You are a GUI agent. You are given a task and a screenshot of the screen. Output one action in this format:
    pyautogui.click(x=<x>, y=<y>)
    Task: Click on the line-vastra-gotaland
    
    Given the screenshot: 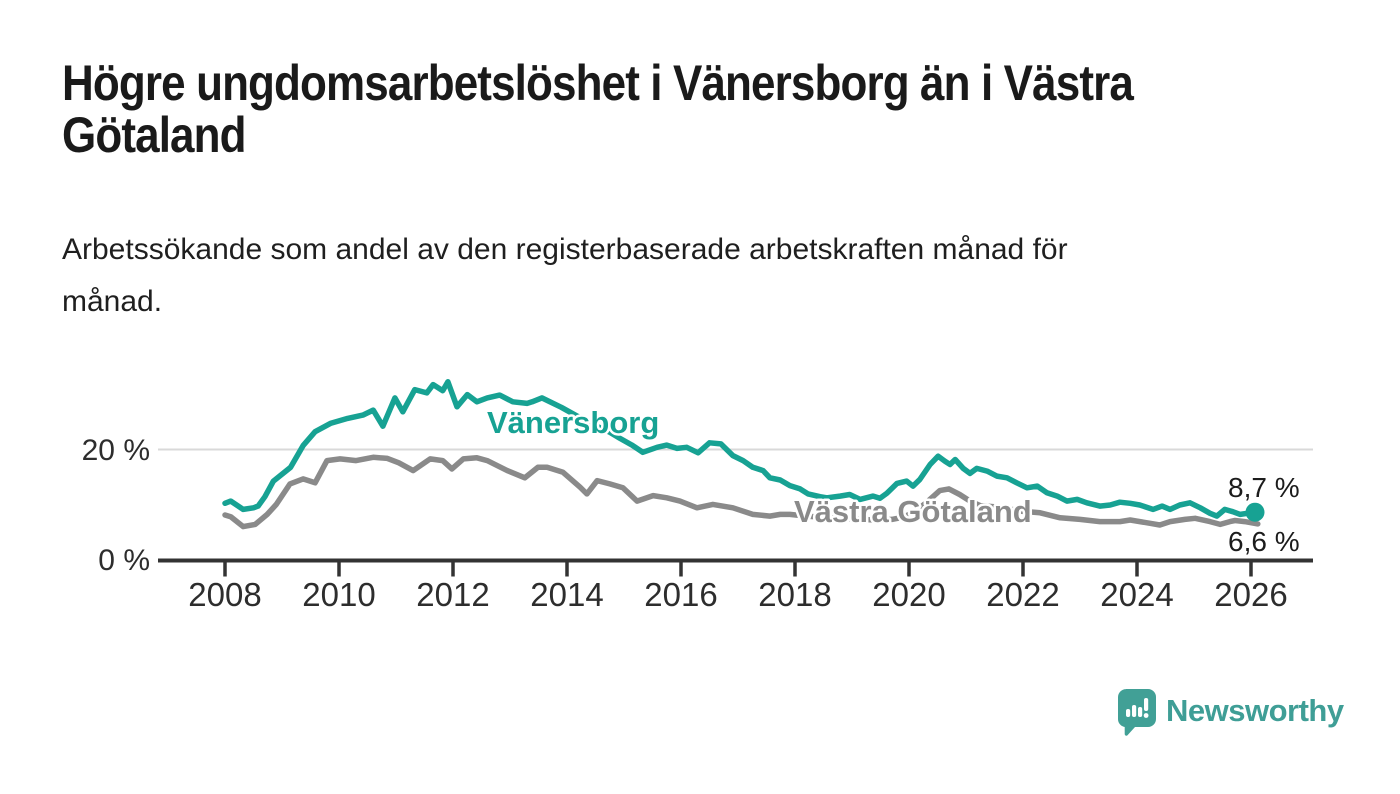 What is the action you would take?
    pyautogui.click(x=741, y=492)
    